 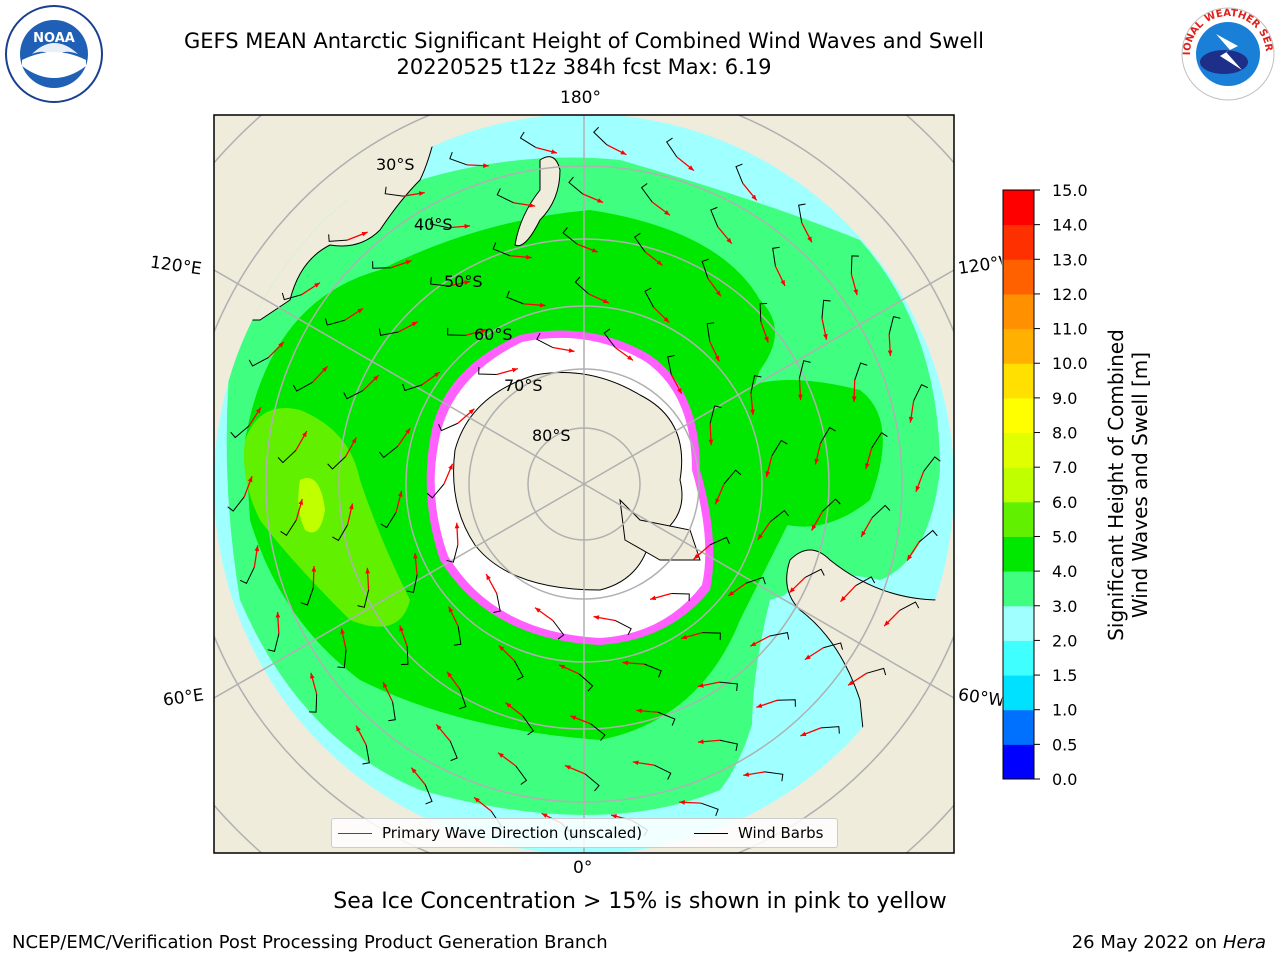 What do you see at coordinates (463, 281) in the screenshot?
I see `lat-label-50s: 50°S` at bounding box center [463, 281].